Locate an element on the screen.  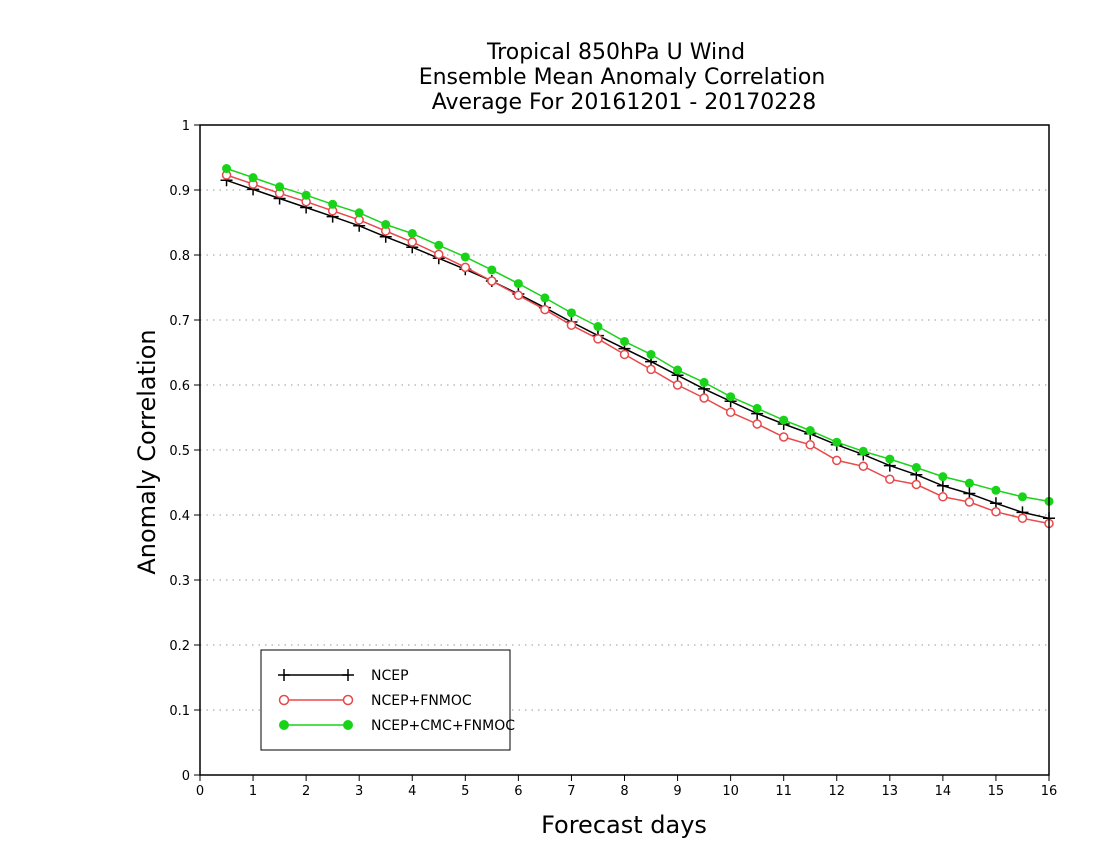
y-tick-label: 0 is located at coordinates (186, 776).